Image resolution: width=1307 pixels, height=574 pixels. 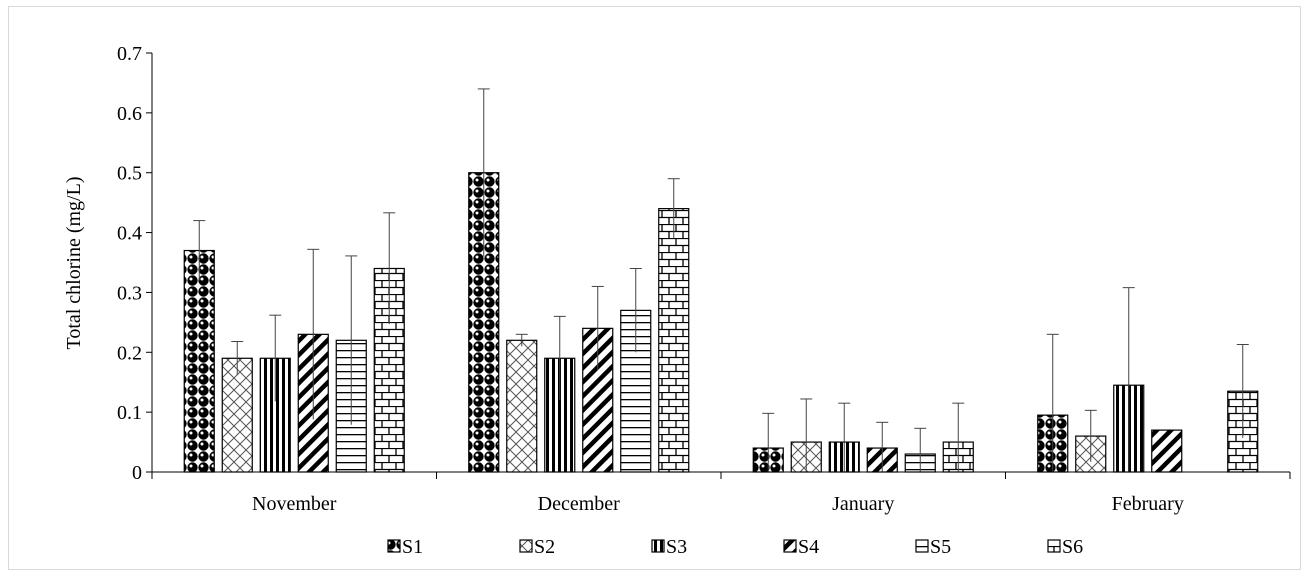 What do you see at coordinates (922, 546) in the screenshot?
I see `legend-swatch-s5` at bounding box center [922, 546].